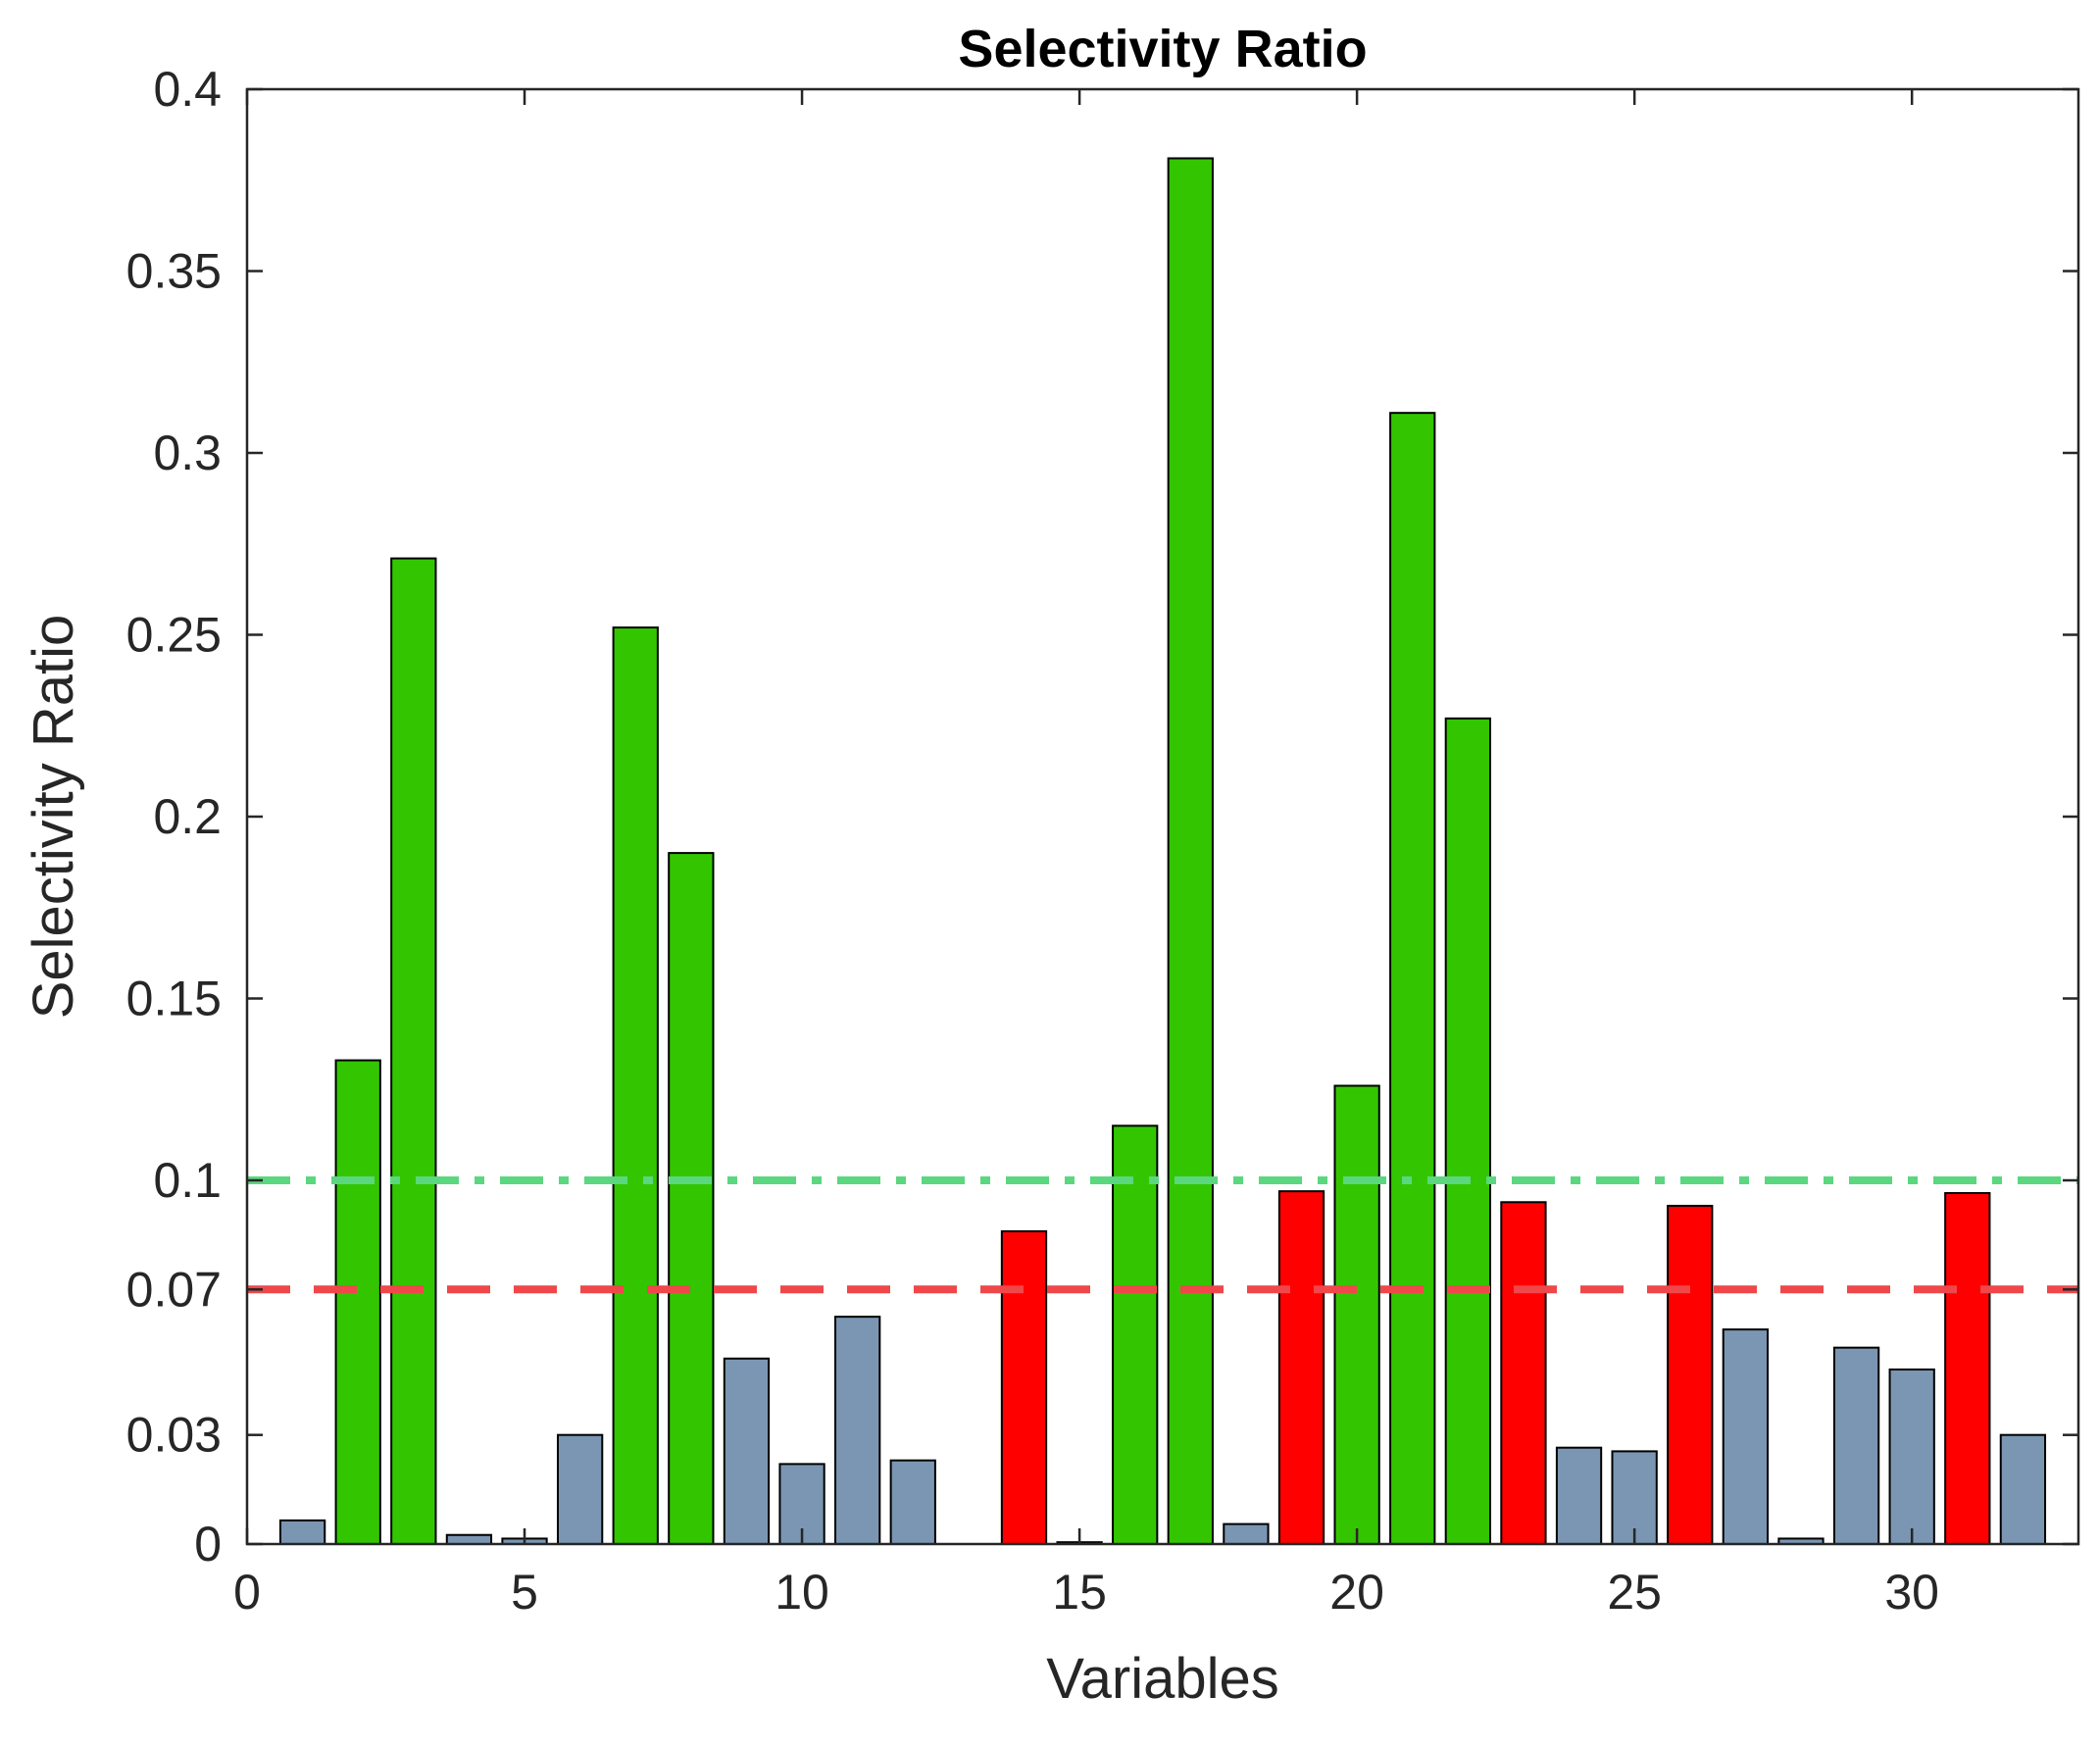 This screenshot has width=2100, height=1746. Describe the element at coordinates (174, 1289) in the screenshot. I see `y-tick-label: 0.07` at that location.